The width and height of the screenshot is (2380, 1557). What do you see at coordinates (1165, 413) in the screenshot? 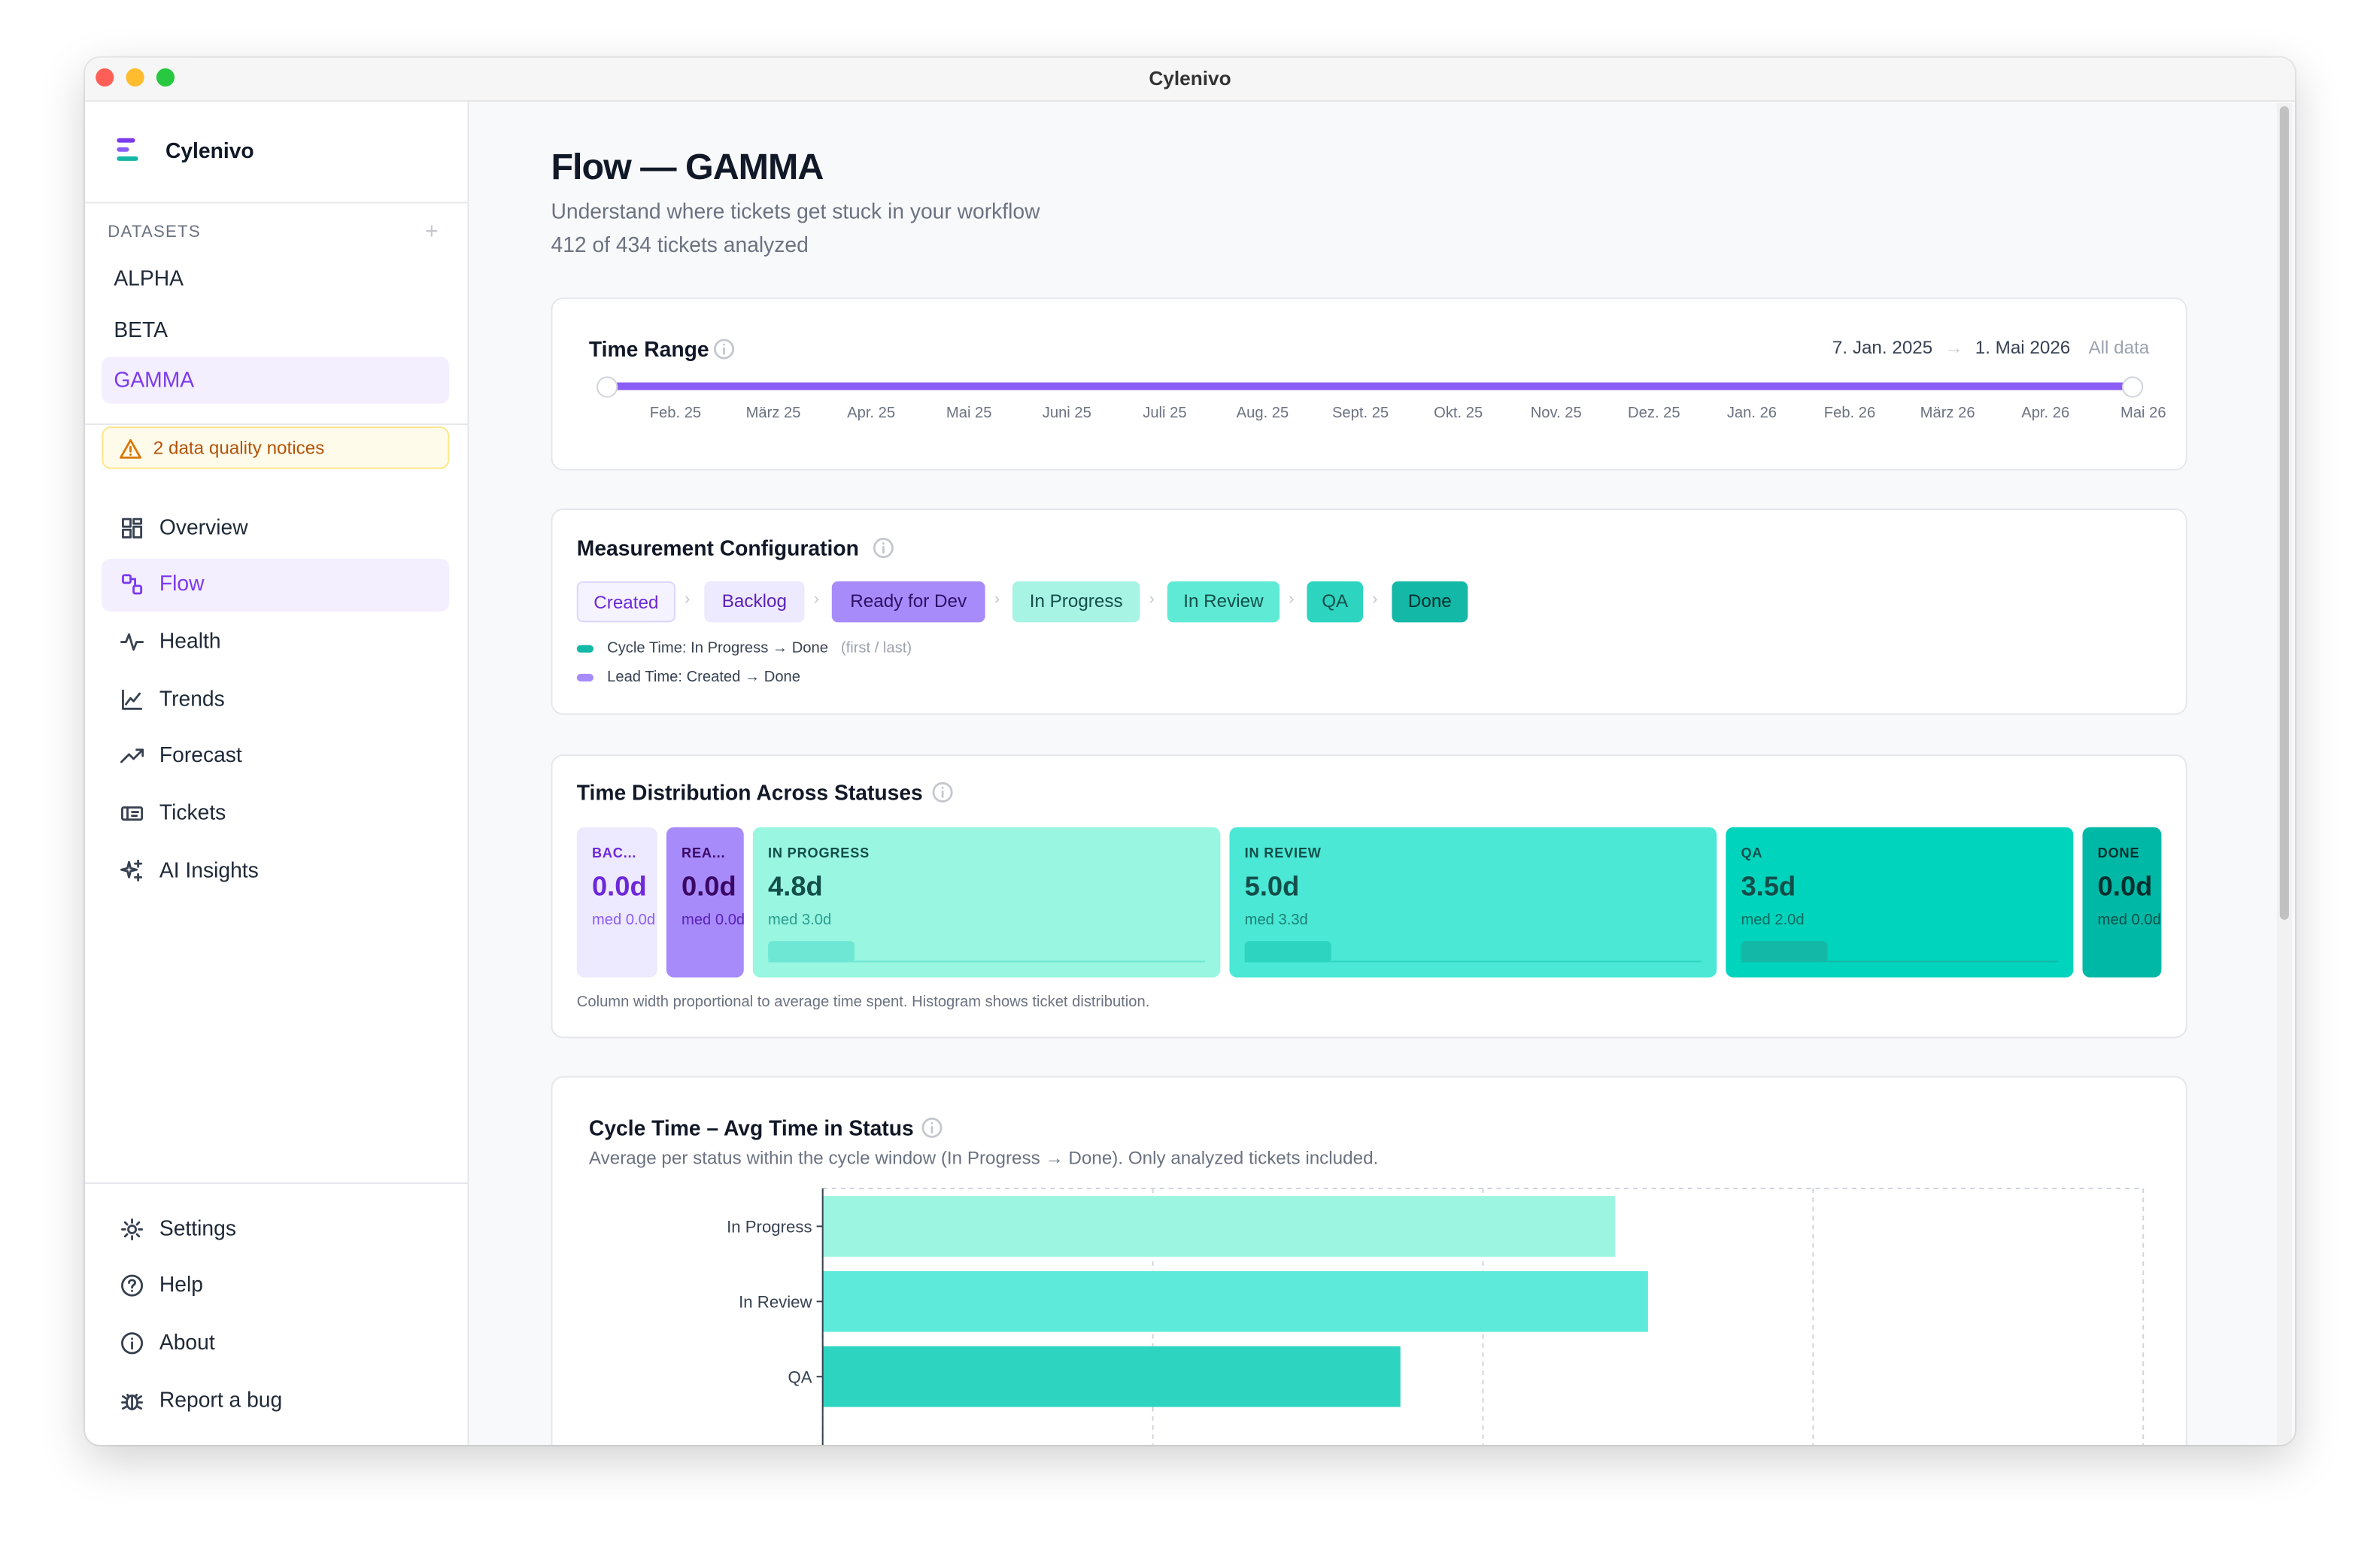
I see `month-label: Juli 25` at bounding box center [1165, 413].